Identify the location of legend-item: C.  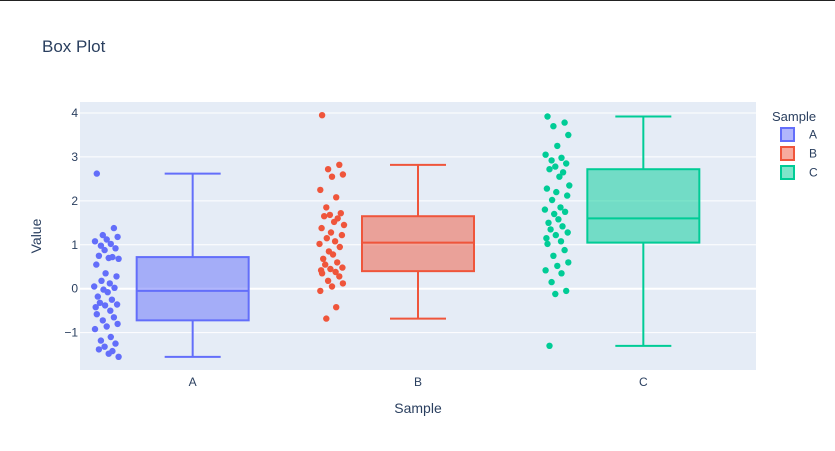
(799, 172).